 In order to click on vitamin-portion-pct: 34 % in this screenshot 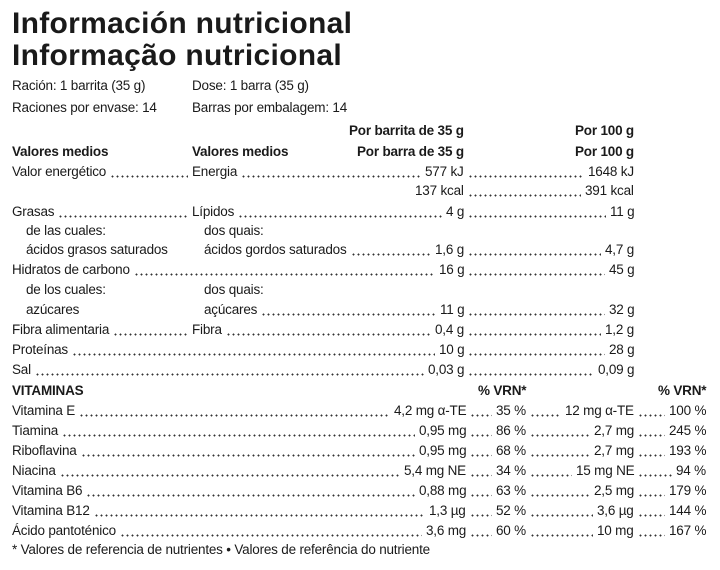, I will do `click(511, 470)`.